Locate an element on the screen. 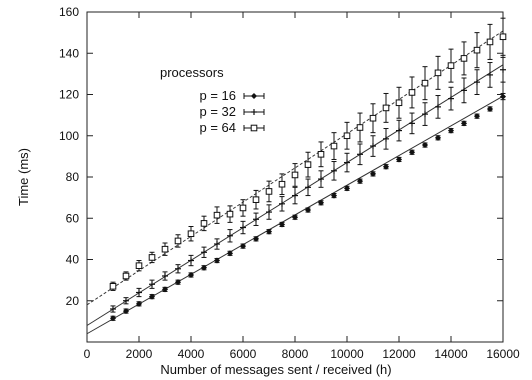  x-tick-label: 10000 is located at coordinates (347, 354).